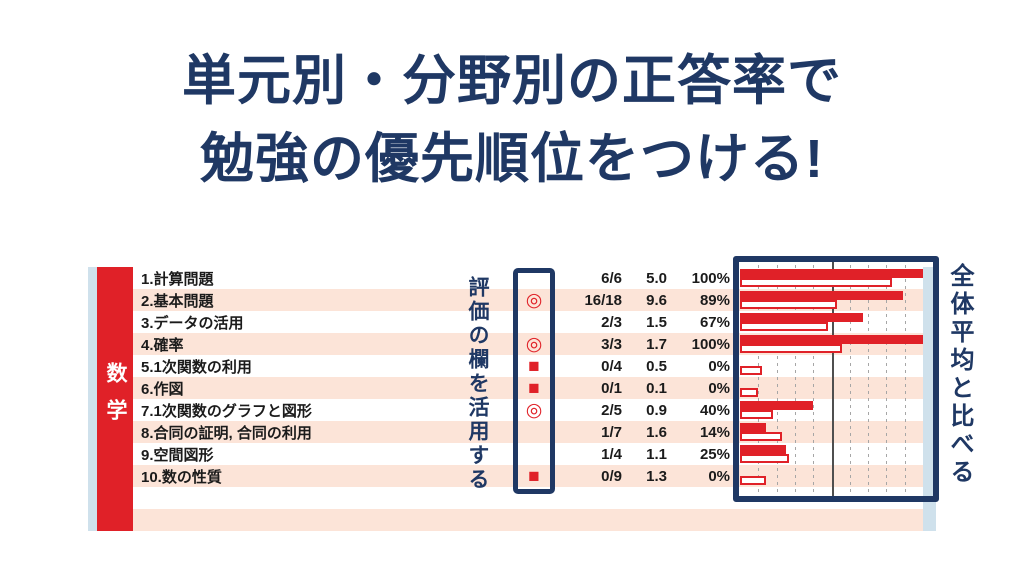  What do you see at coordinates (226, 411) in the screenshot?
I see `unit-name: 7.1次関数のグラフと図形` at bounding box center [226, 411].